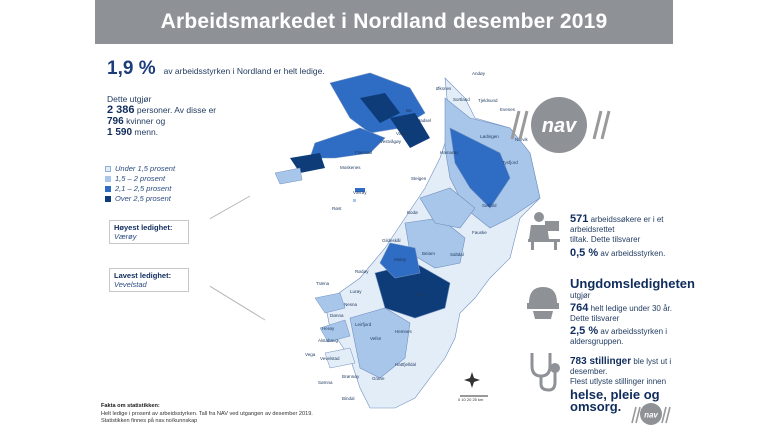 The image size is (768, 433). What do you see at coordinates (129, 99) in the screenshot?
I see `stats-intro: Dette utgjør` at bounding box center [129, 99].